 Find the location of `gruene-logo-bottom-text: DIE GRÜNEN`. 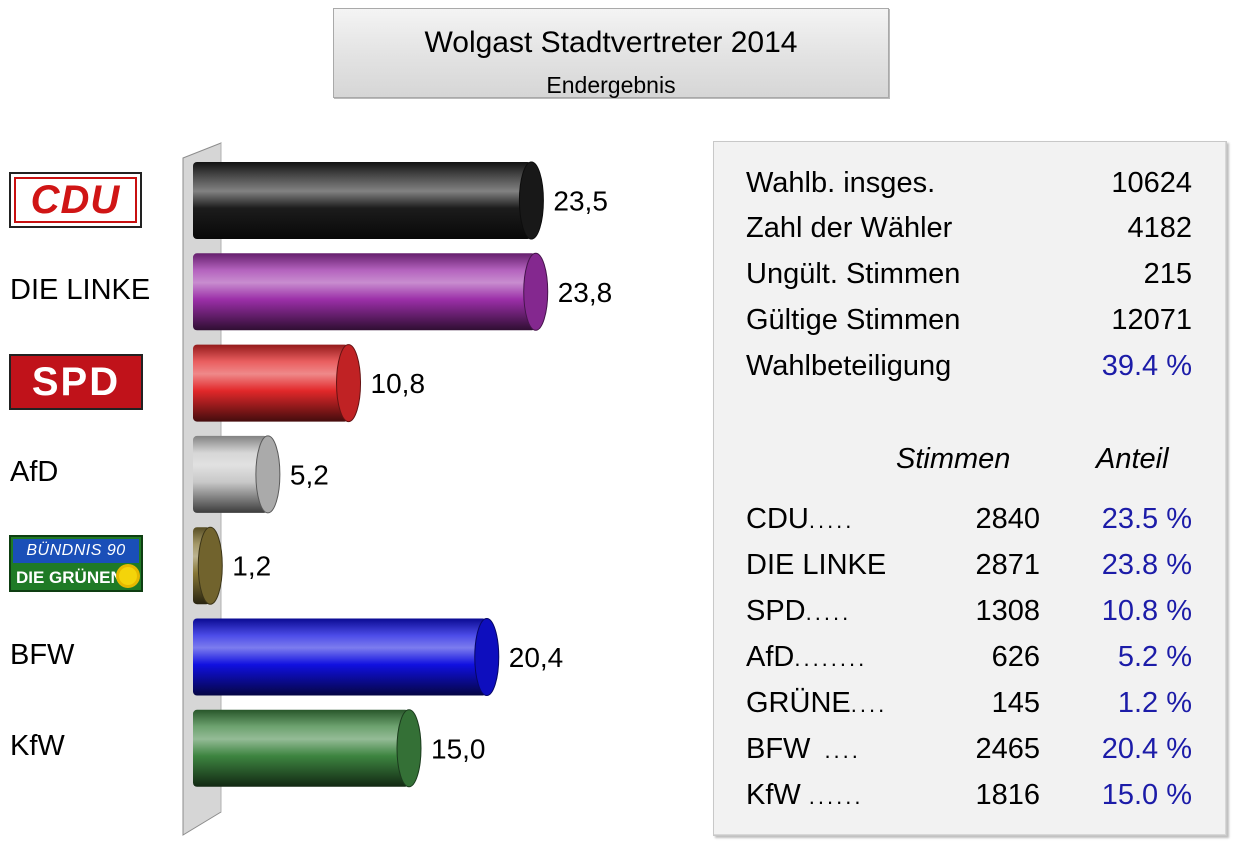

gruene-logo-bottom-text: DIE GRÜNEN is located at coordinates (69, 577).